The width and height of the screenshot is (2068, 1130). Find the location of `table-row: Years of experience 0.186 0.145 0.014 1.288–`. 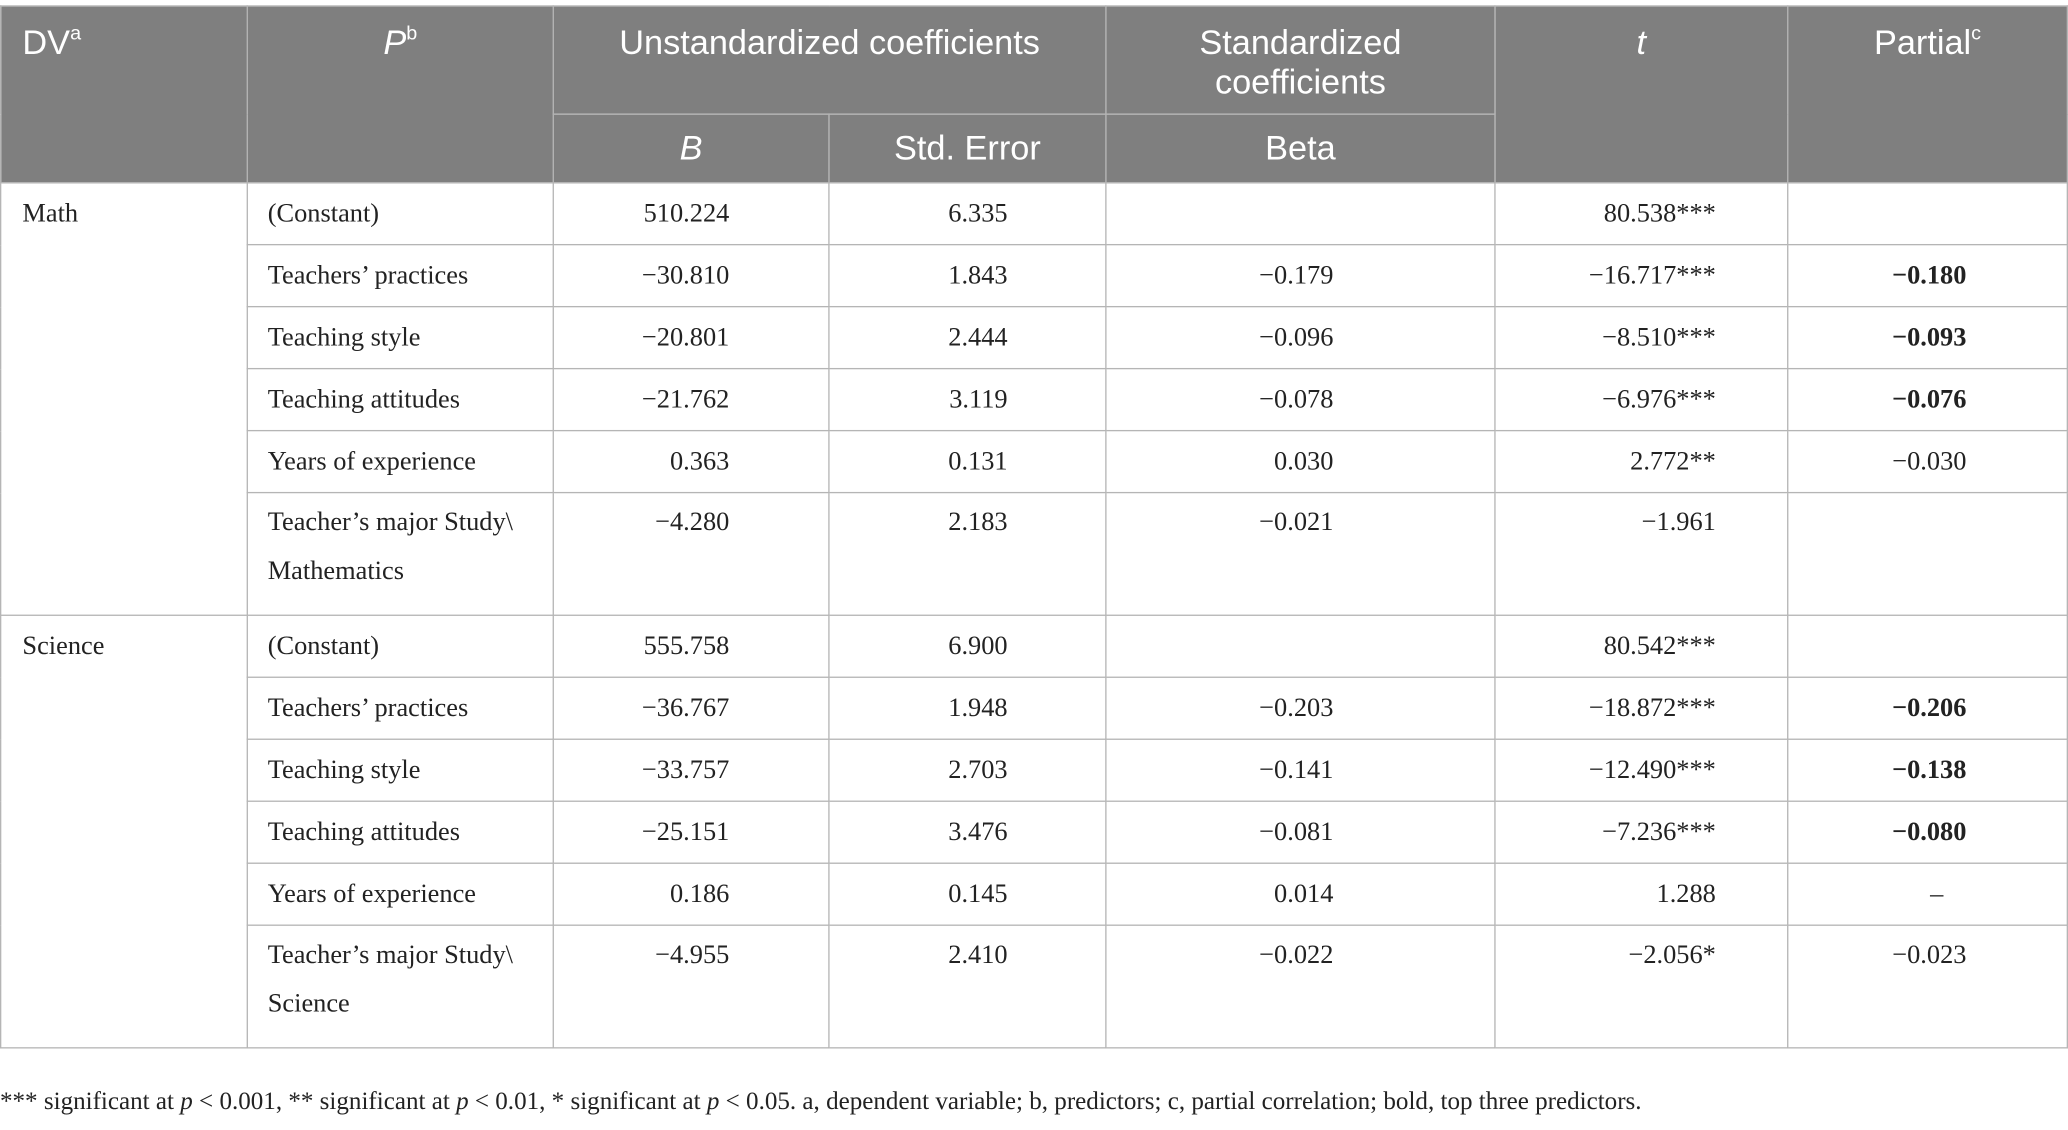

table-row: Years of experience 0.186 0.145 0.014 1.288– is located at coordinates (1034, 894).